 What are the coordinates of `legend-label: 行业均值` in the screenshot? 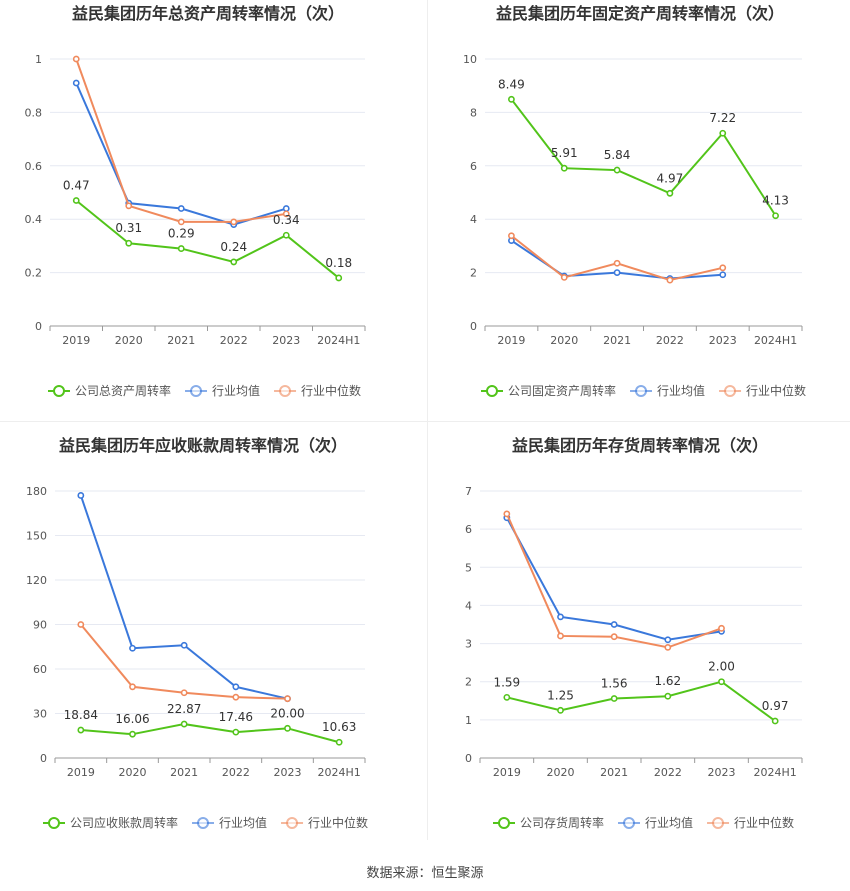 It's located at (243, 822).